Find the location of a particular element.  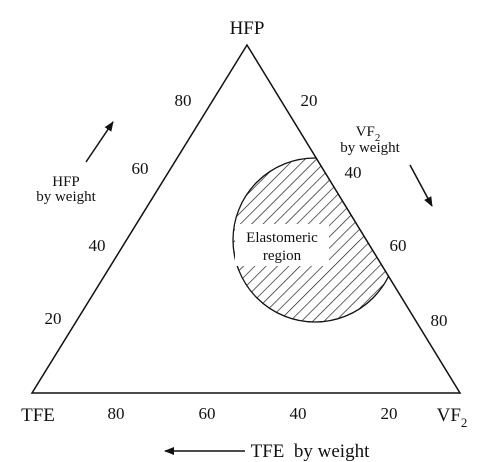

region-label-bg is located at coordinates (282, 245).